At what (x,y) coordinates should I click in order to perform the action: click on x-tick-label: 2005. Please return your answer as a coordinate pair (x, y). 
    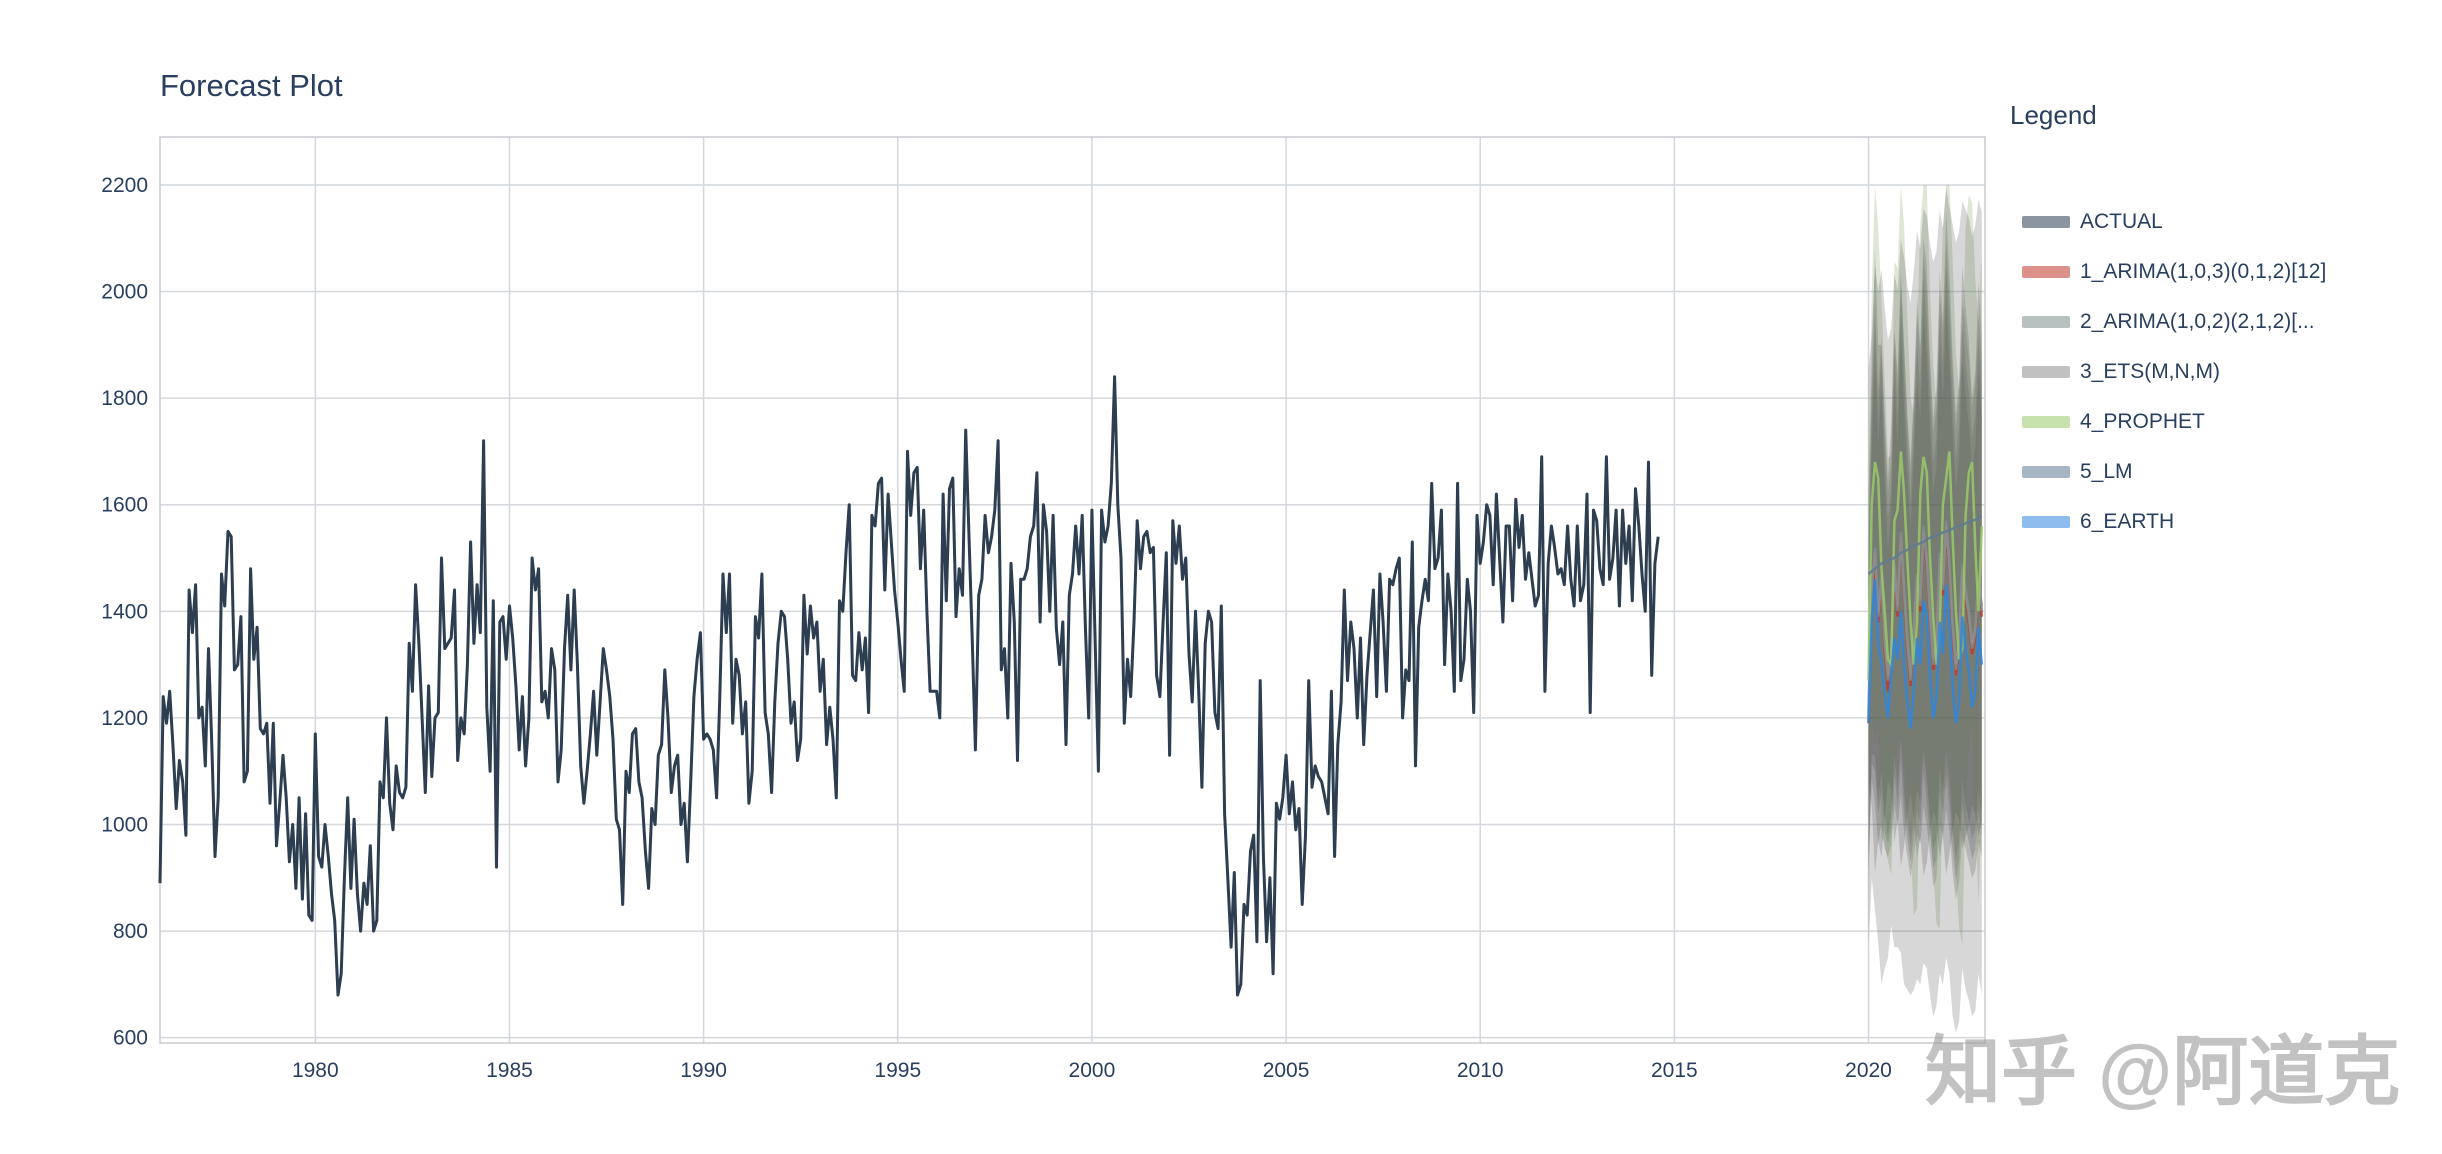
    Looking at the image, I should click on (1286, 1070).